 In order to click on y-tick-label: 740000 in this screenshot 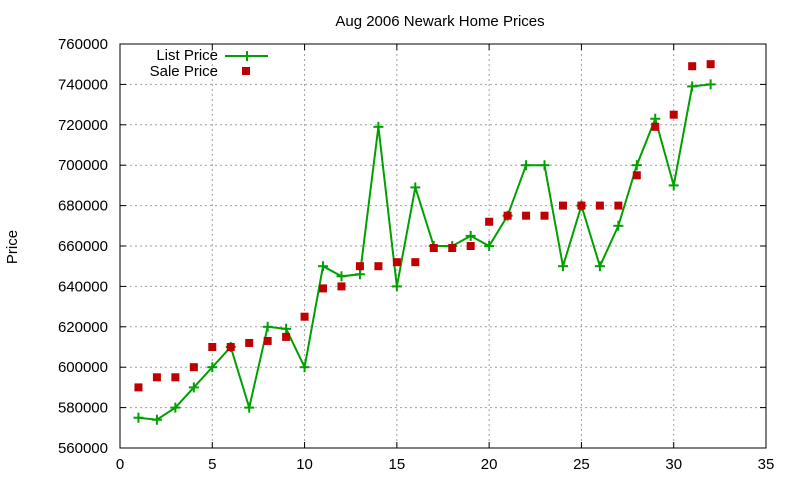, I will do `click(83, 84)`.